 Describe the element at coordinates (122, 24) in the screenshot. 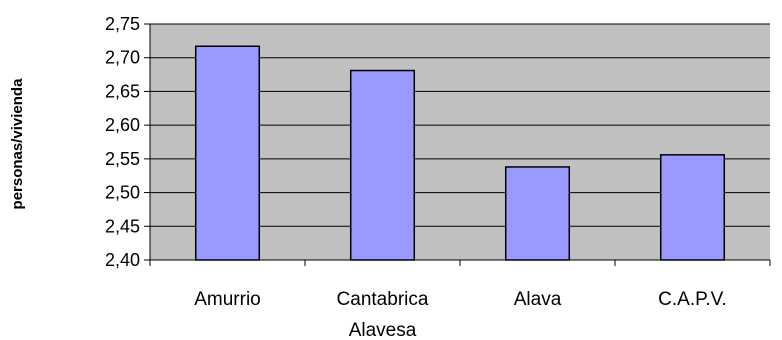

I see `y-tick-label: 2,75` at that location.